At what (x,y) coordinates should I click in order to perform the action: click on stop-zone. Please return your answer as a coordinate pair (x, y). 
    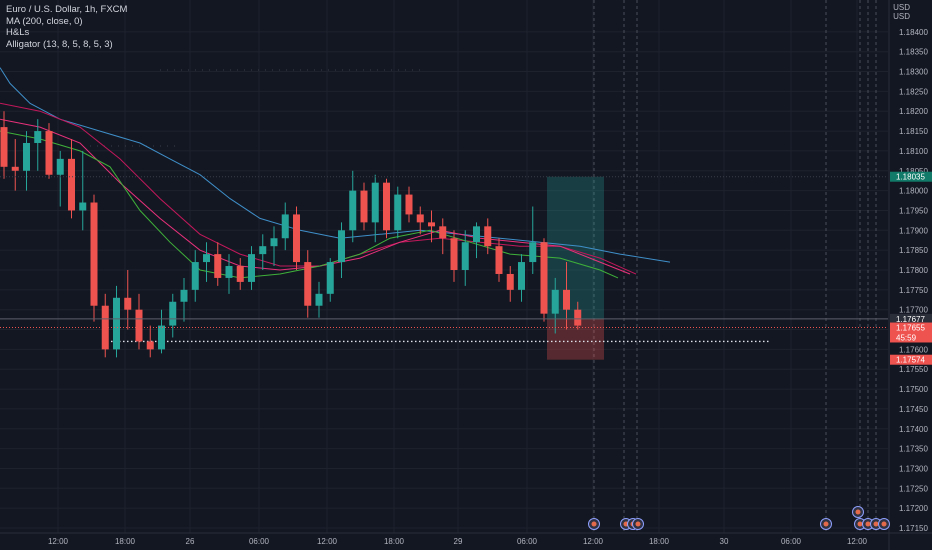
    Looking at the image, I should click on (575, 339).